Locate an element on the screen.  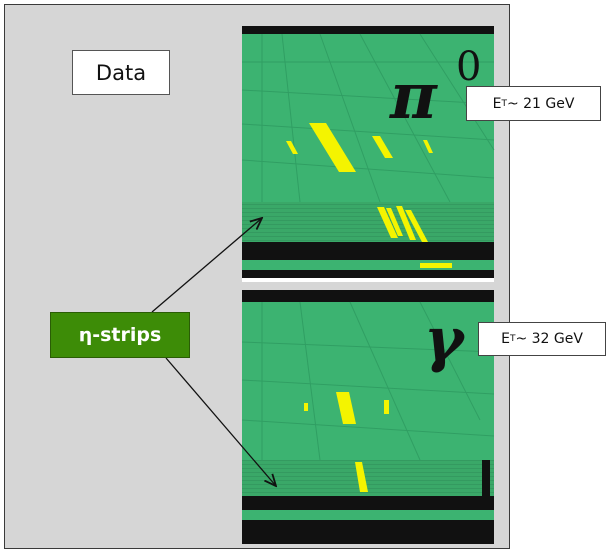
pi0-et-label: E T ~ 21 GeV is located at coordinates (533, 103).